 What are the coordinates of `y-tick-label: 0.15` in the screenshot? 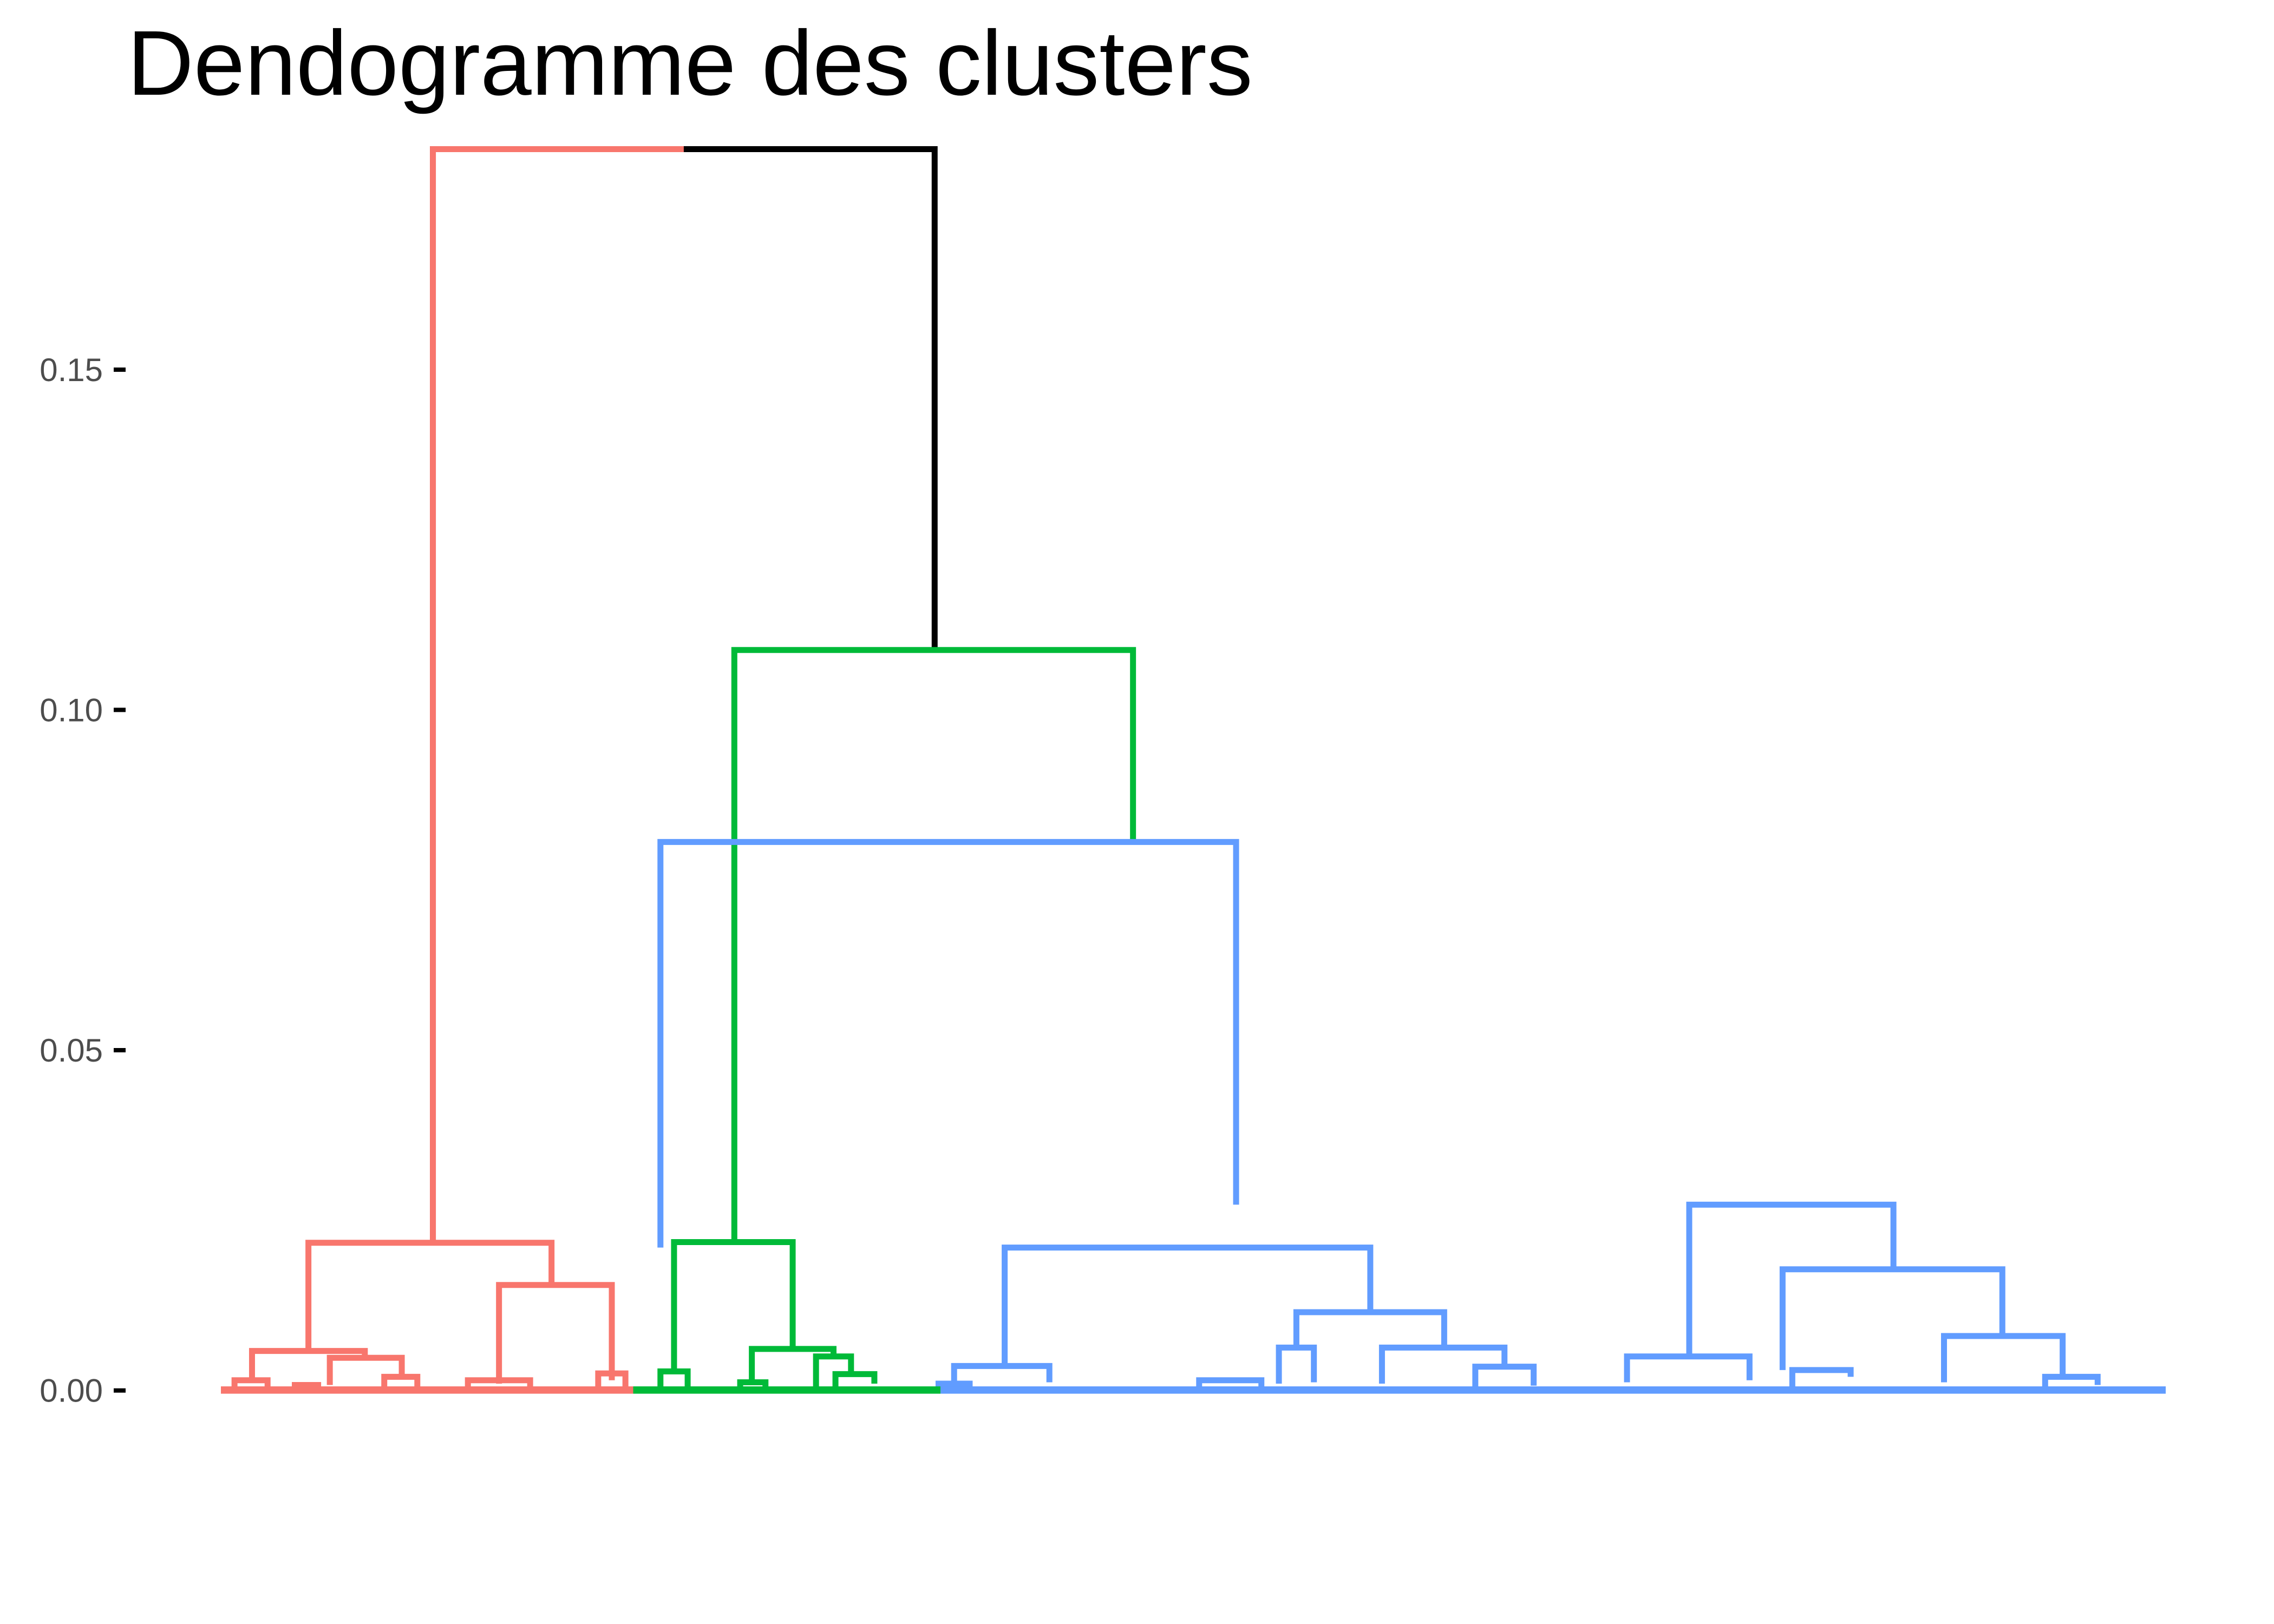 It's located at (72, 370).